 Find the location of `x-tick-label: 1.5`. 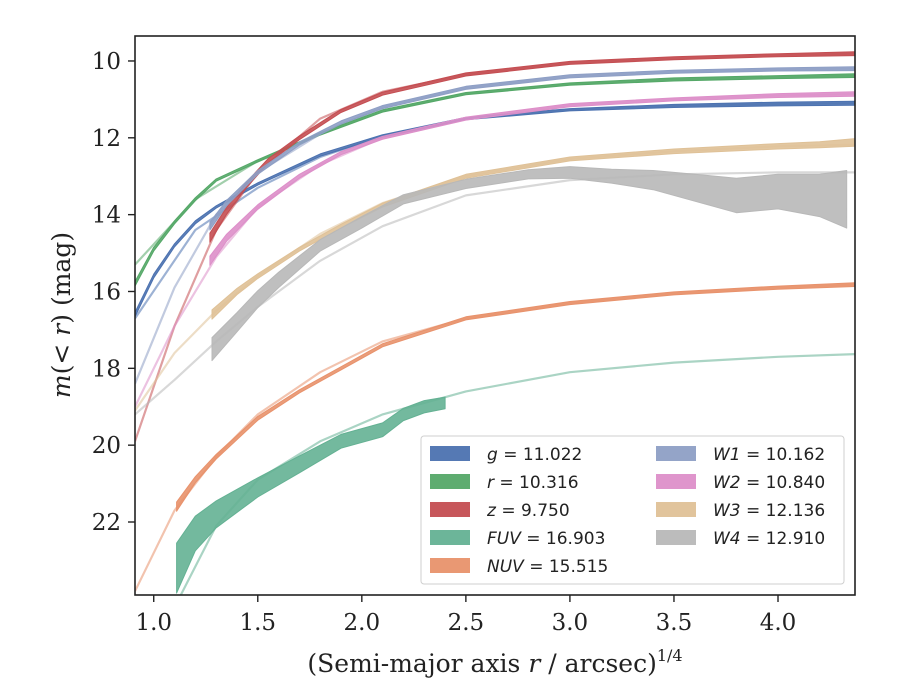

x-tick-label: 1.5 is located at coordinates (257, 623).